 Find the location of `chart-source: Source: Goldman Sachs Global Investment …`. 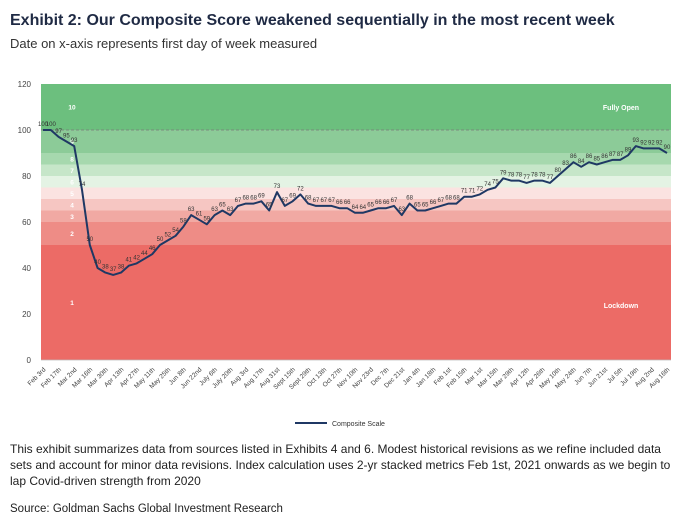

chart-source: Source: Goldman Sachs Global Investment … is located at coordinates (146, 509).